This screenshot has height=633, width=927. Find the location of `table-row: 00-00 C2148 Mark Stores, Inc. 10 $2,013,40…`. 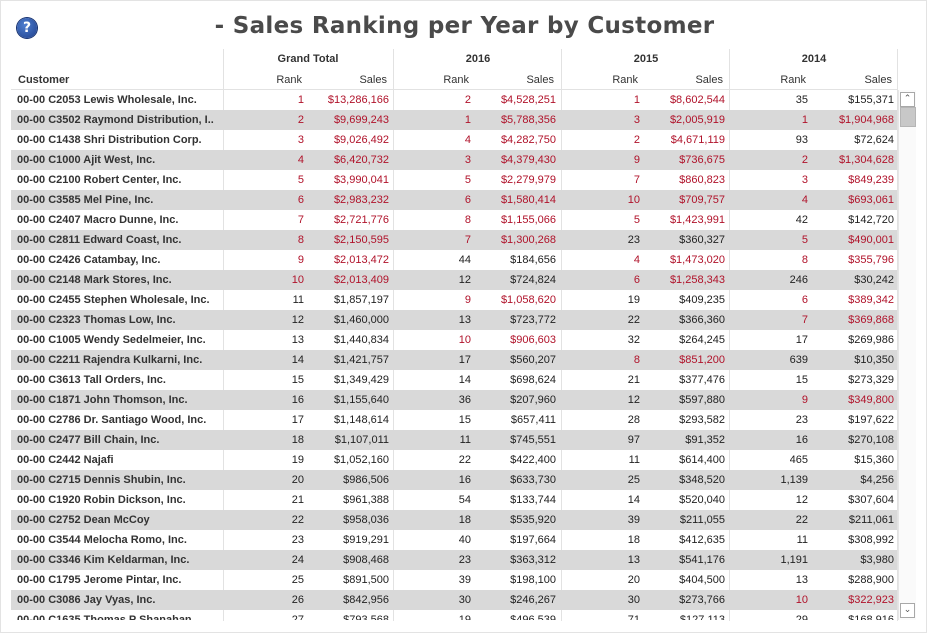

table-row: 00-00 C2148 Mark Stores, Inc. 10 $2,013,40… is located at coordinates (454, 280).